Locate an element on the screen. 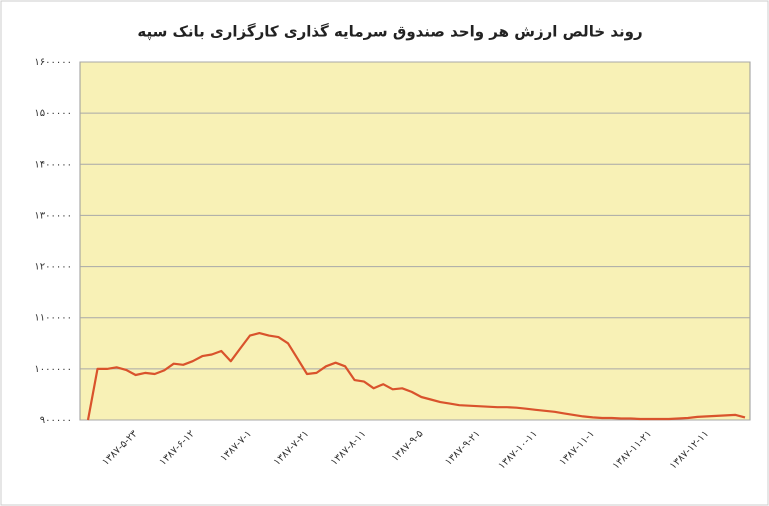  y-tick-label: ۹۰۰۰۰۰ is located at coordinates (56, 420).